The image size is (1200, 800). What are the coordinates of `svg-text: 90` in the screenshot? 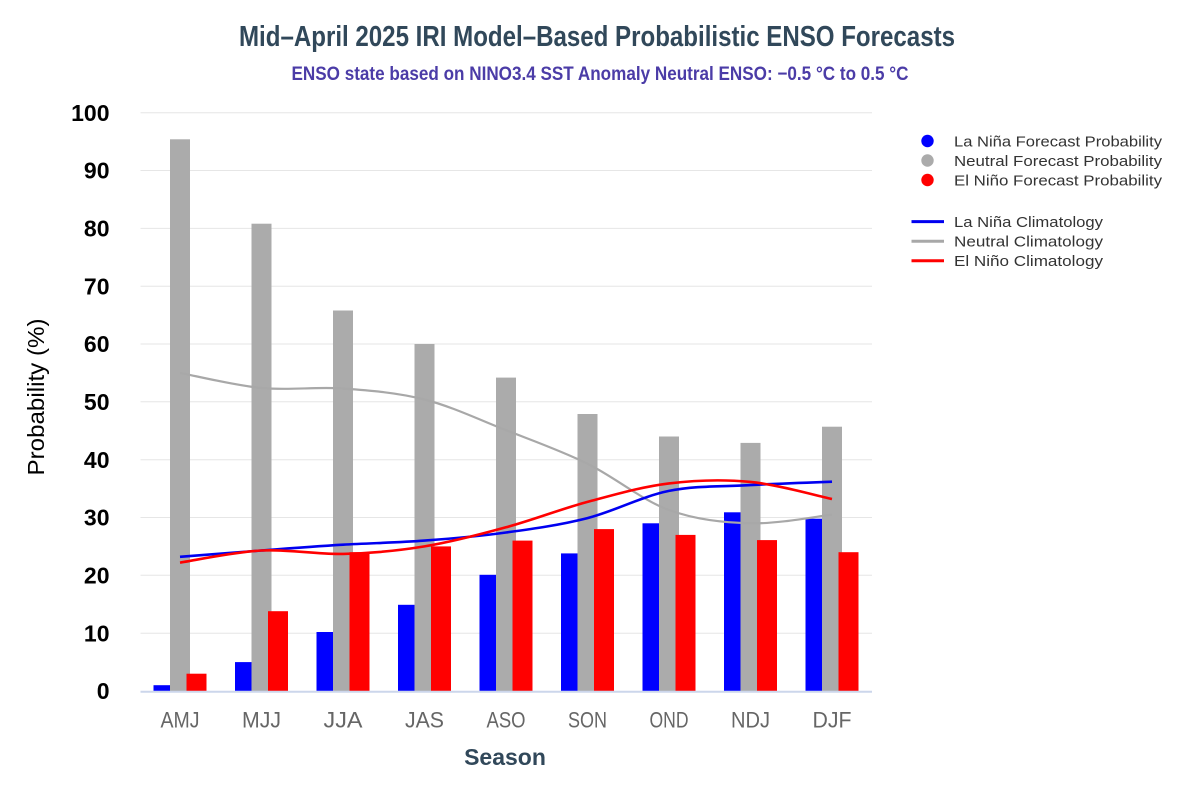 It's located at (97, 171).